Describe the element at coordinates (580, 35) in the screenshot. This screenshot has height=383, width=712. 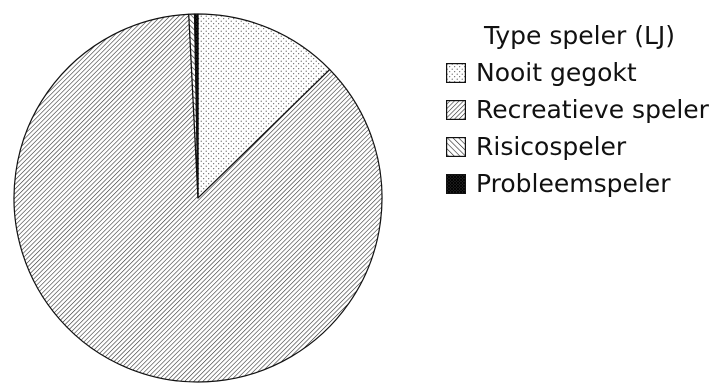
I see `legend-title: Type speler (LJ)` at that location.